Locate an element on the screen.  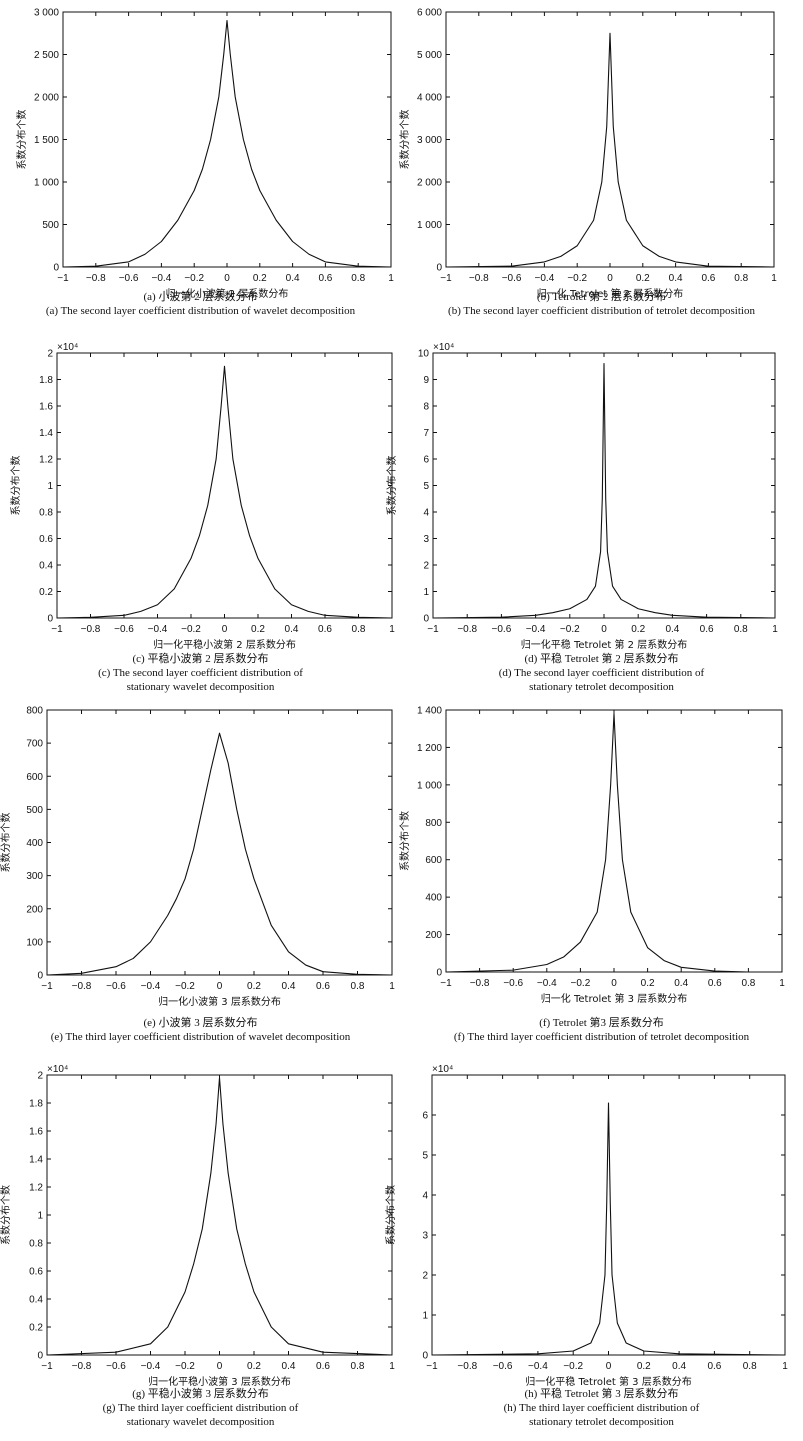
caption-en: stationary wavelet decomposition is located at coordinates (200, 687).